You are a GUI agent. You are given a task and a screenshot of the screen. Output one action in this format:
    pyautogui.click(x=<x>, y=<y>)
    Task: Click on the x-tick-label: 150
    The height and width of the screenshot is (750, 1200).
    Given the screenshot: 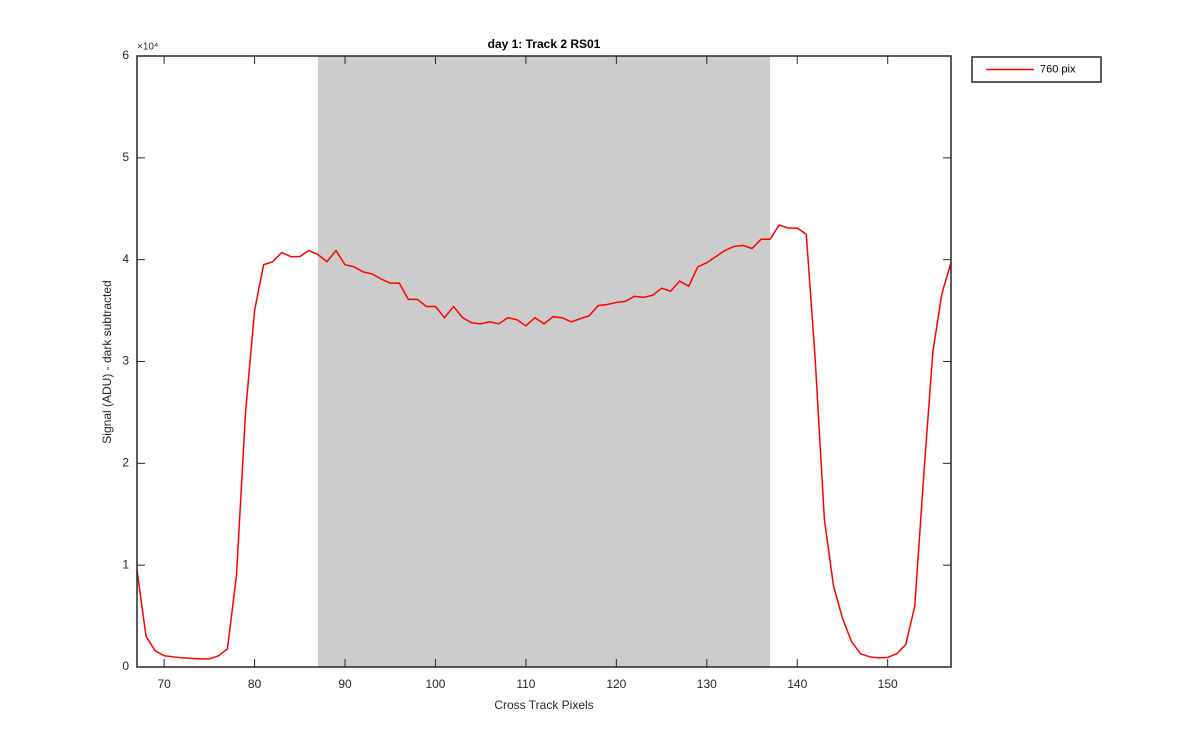 What is the action you would take?
    pyautogui.click(x=888, y=684)
    